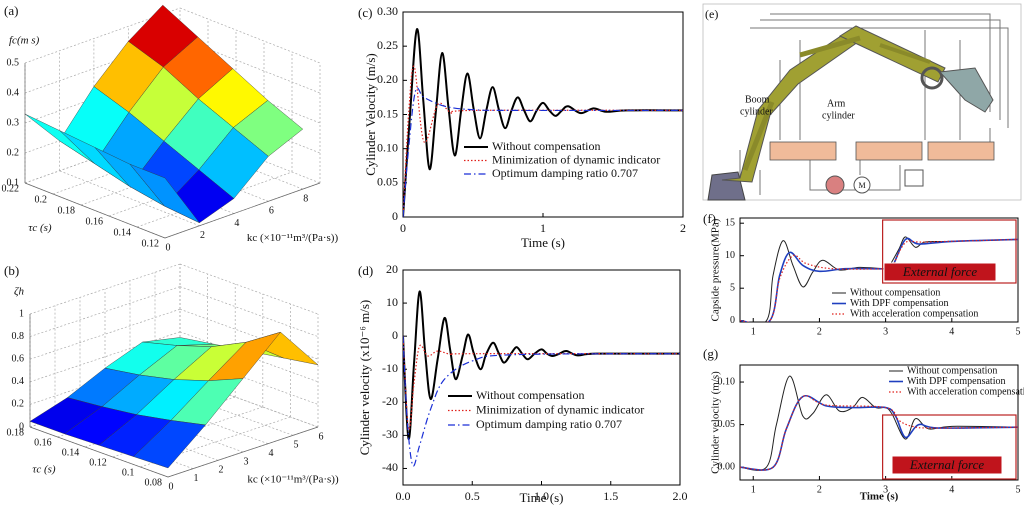 The image size is (1024, 506). I want to click on x-tick-label: 8, so click(305, 198).